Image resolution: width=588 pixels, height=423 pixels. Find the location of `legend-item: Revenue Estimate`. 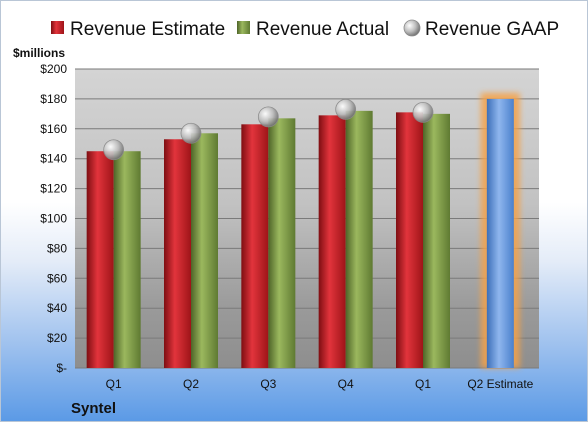

legend-item: Revenue Estimate is located at coordinates (138, 29).